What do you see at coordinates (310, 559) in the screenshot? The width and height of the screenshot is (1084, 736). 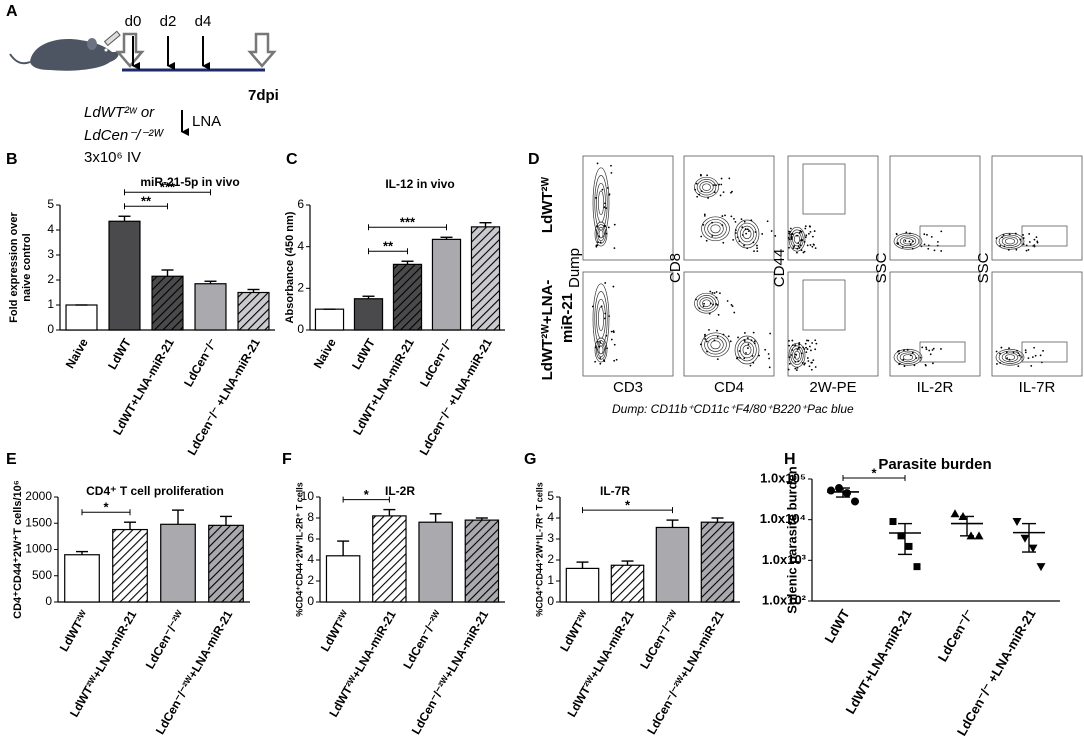 I see `y-tick-label: 4` at bounding box center [310, 559].